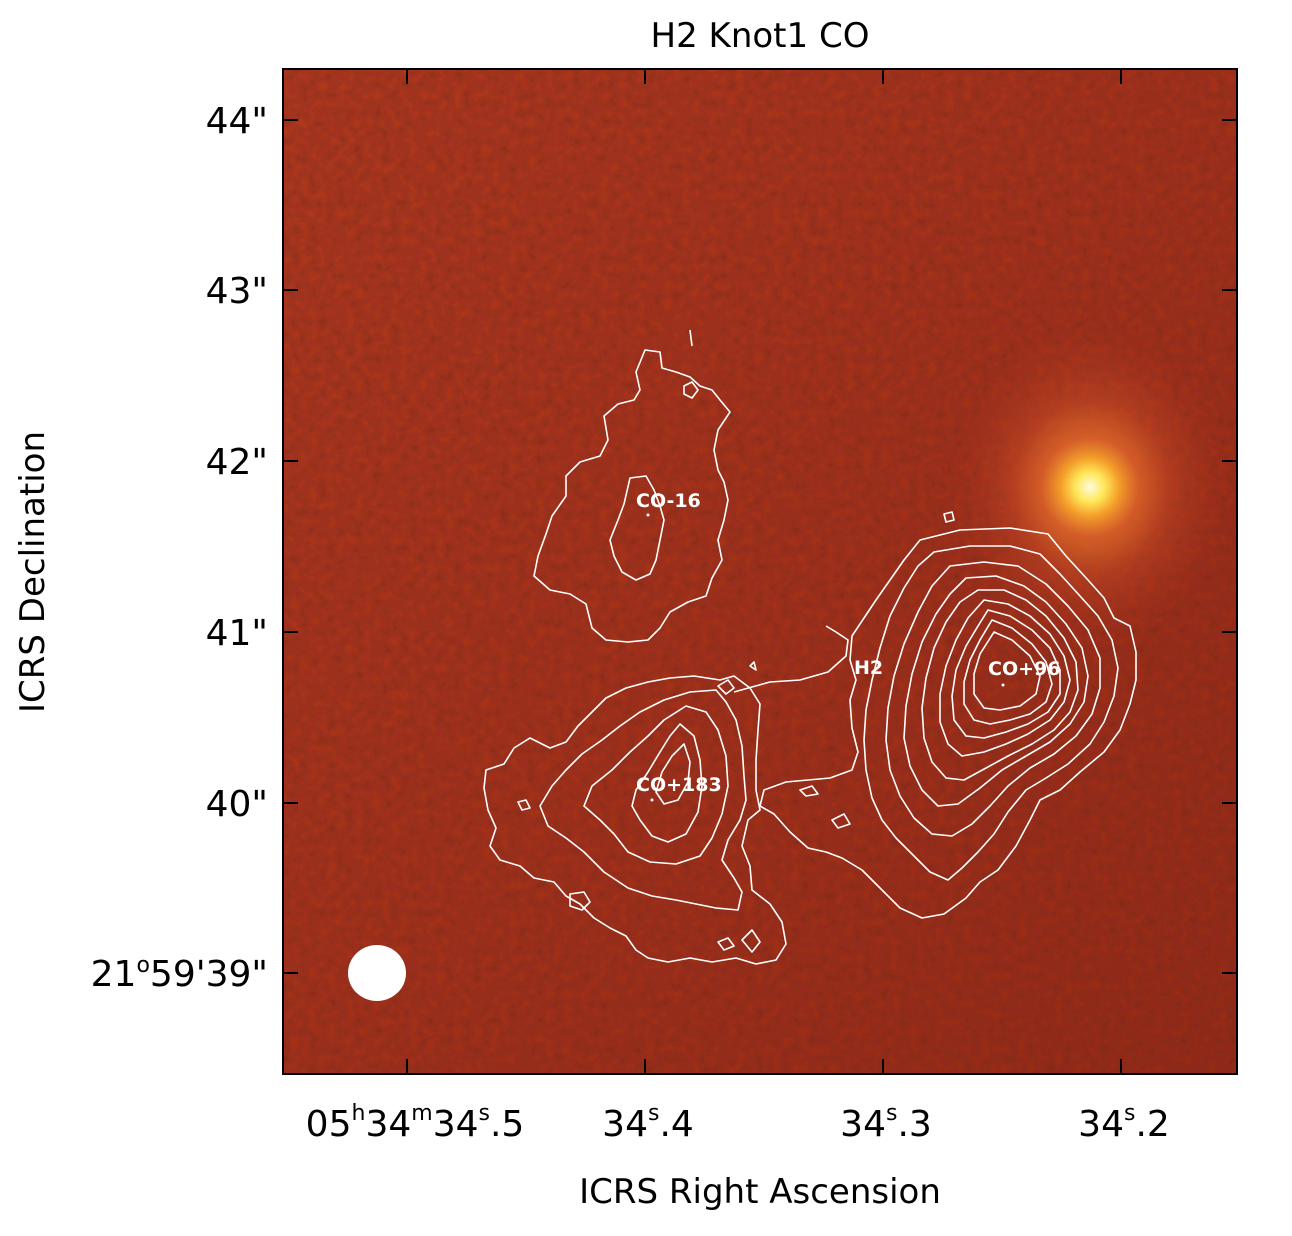 The height and width of the screenshot is (1236, 1292). What do you see at coordinates (179, 974) in the screenshot?
I see `y-tick-label-full: 21o59'39"` at bounding box center [179, 974].